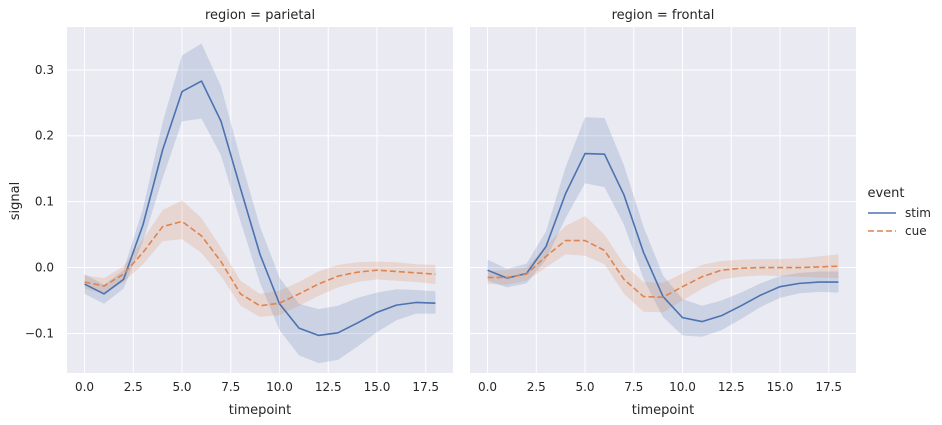 The image size is (942, 425). Describe the element at coordinates (897, 231) in the screenshot. I see `legend-item-cue: cue` at that location.